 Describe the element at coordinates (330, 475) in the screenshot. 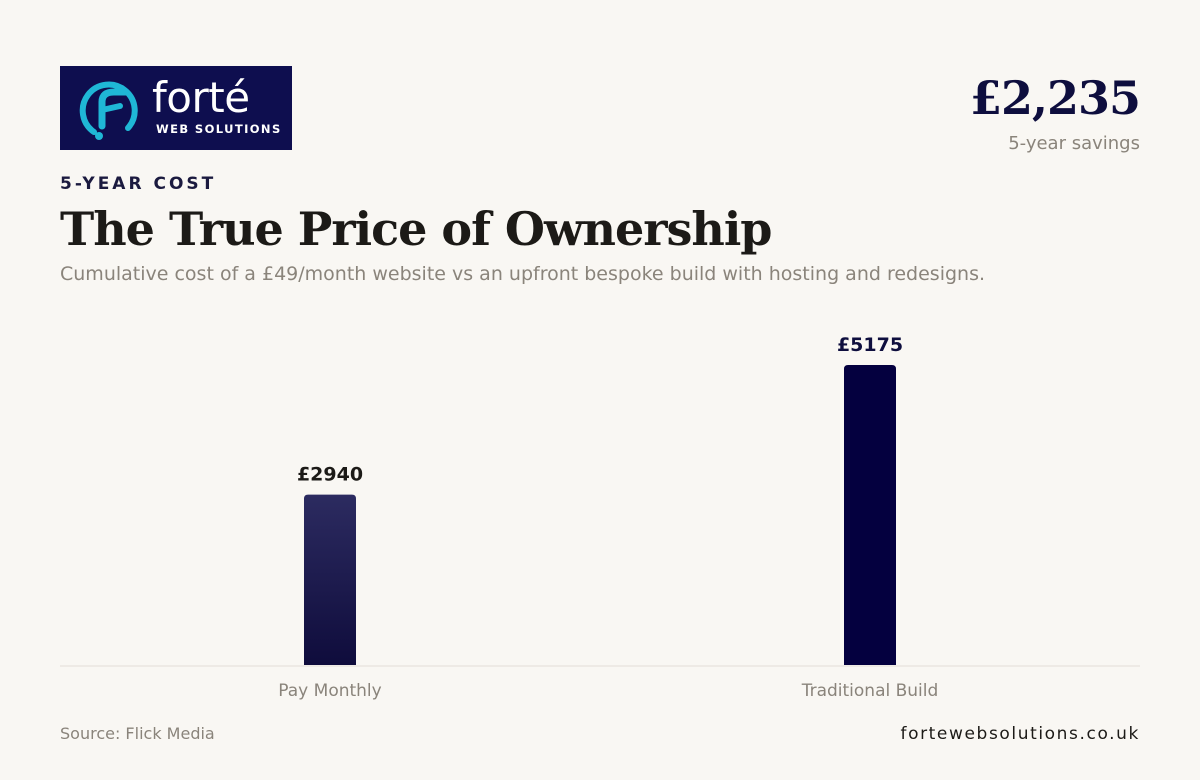

I see `bar-value-label: £2940` at that location.